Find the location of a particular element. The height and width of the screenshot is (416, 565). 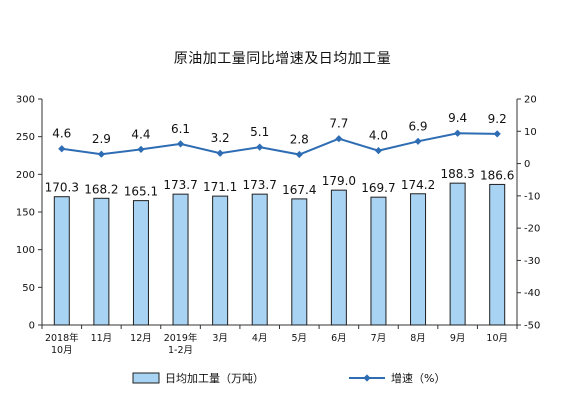

growth-line is located at coordinates (279, 144).